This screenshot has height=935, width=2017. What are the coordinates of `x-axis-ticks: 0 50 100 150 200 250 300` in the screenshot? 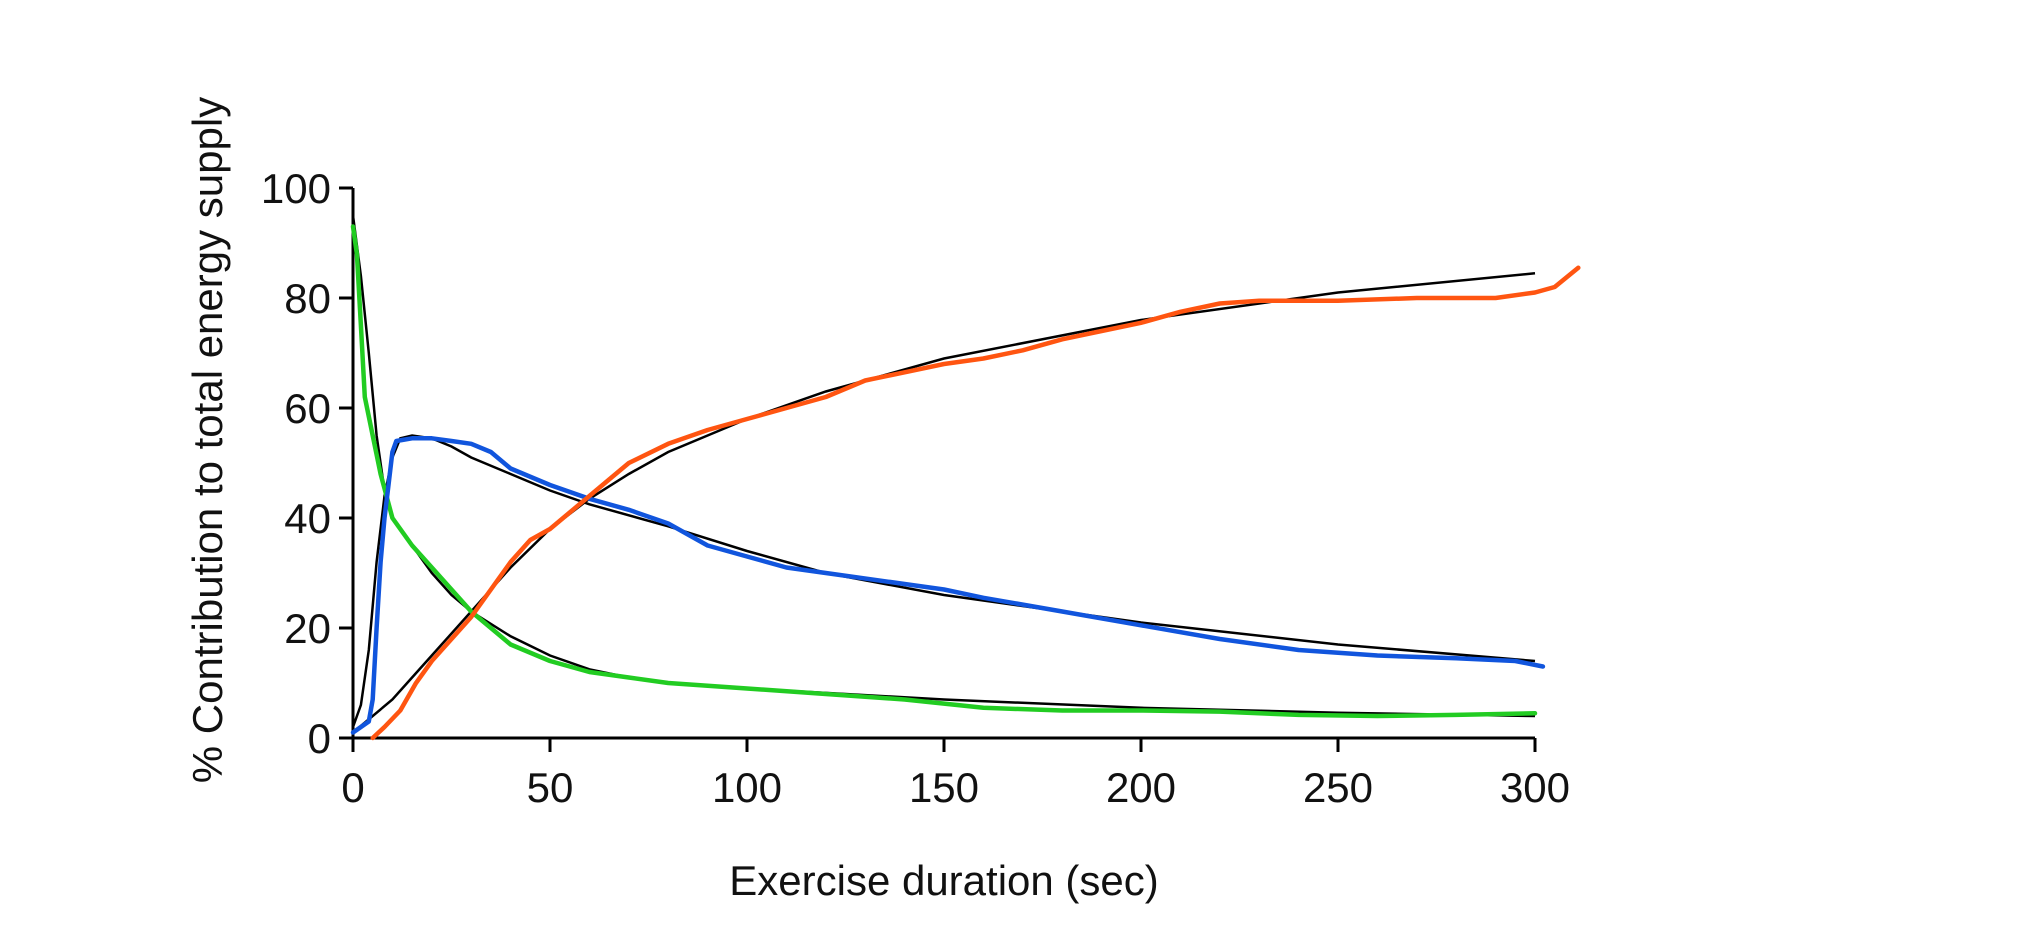 It's located at (955, 774).